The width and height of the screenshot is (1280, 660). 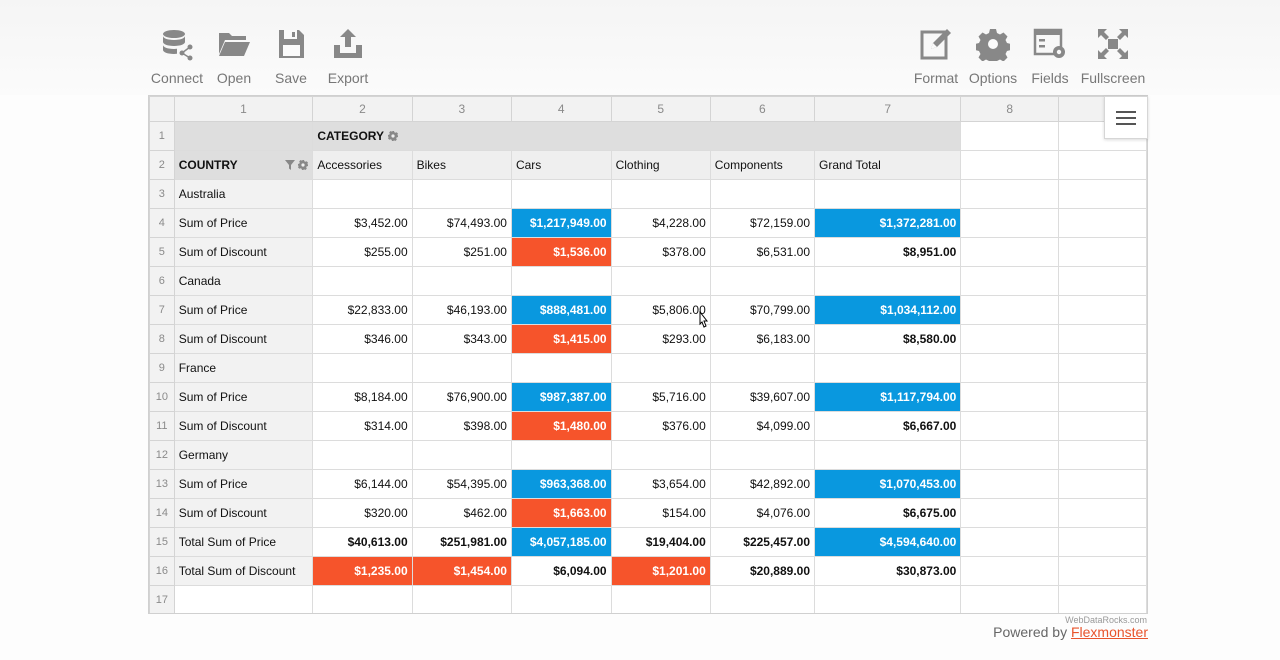 What do you see at coordinates (1113, 56) in the screenshot?
I see `fullscreen-button: Fullscreen` at bounding box center [1113, 56].